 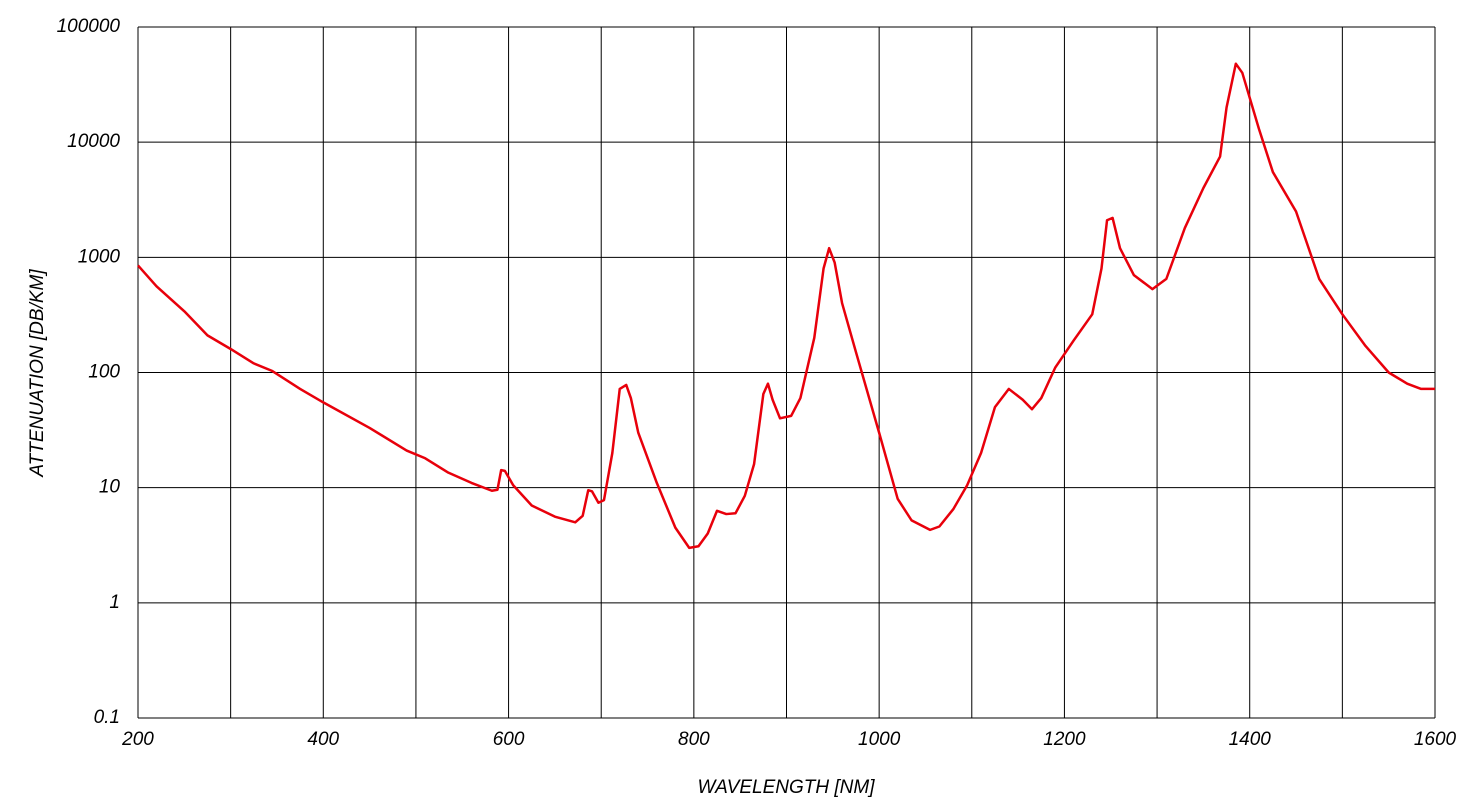 What do you see at coordinates (99, 256) in the screenshot?
I see `y-tick-label: 1000` at bounding box center [99, 256].